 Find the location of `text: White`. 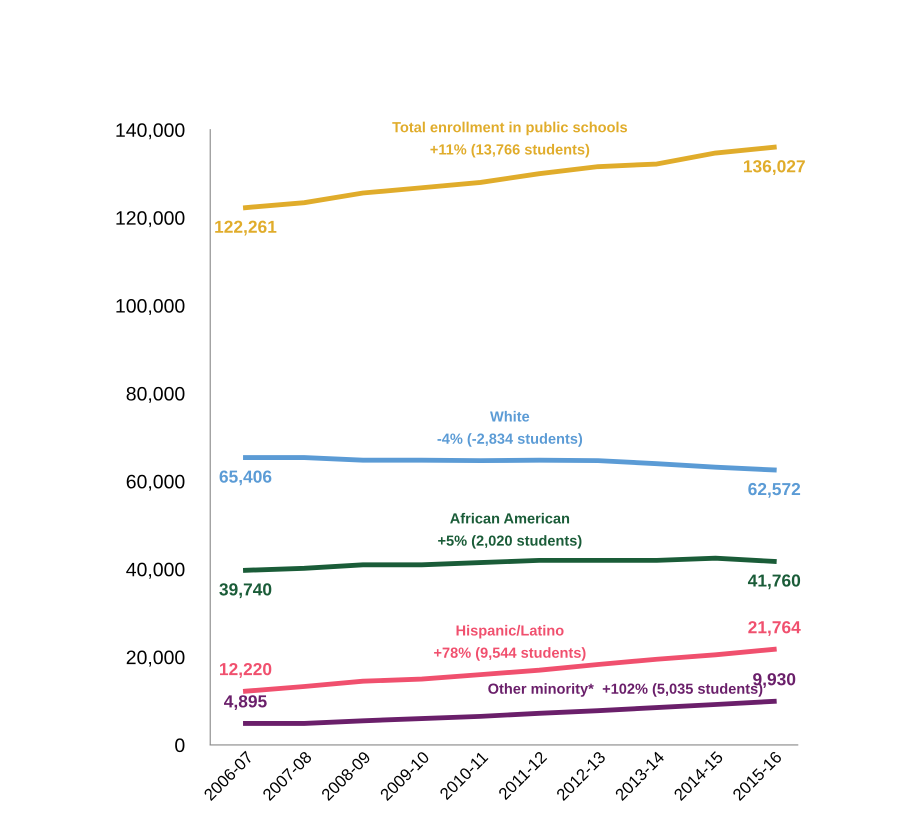

text: White is located at coordinates (510, 416).